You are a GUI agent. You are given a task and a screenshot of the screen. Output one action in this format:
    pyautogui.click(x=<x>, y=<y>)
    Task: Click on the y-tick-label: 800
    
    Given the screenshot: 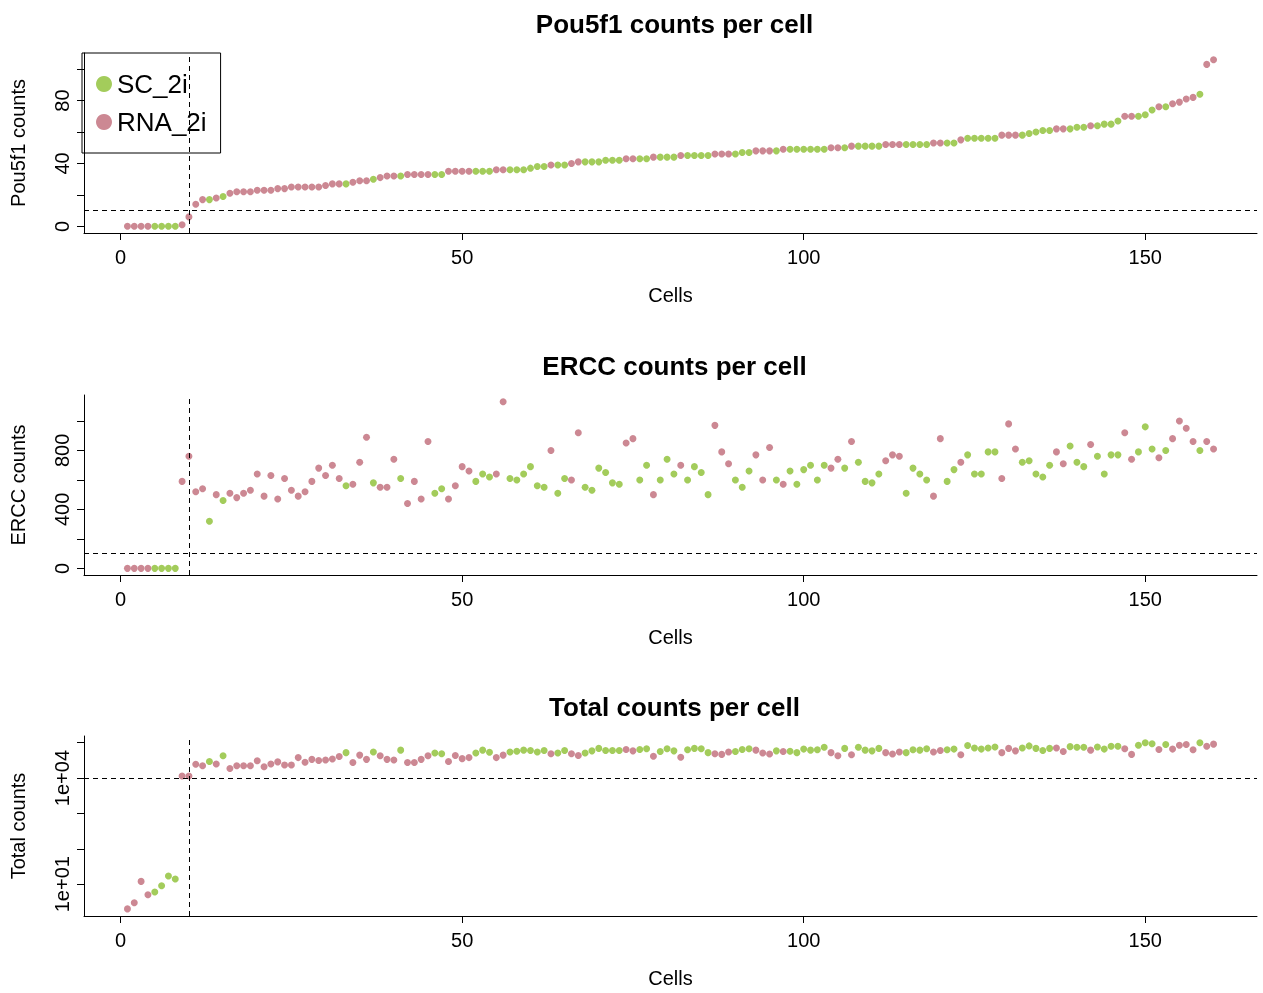 What is the action you would take?
    pyautogui.click(x=62, y=450)
    